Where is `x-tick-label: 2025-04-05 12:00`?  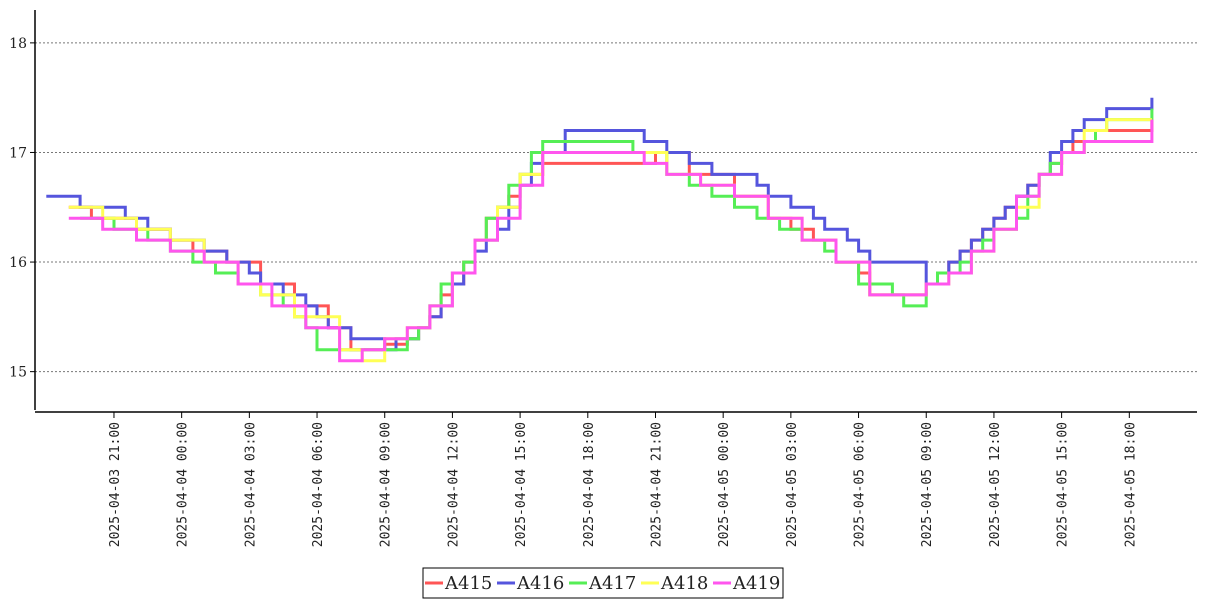
x-tick-label: 2025-04-05 12:00 is located at coordinates (995, 484).